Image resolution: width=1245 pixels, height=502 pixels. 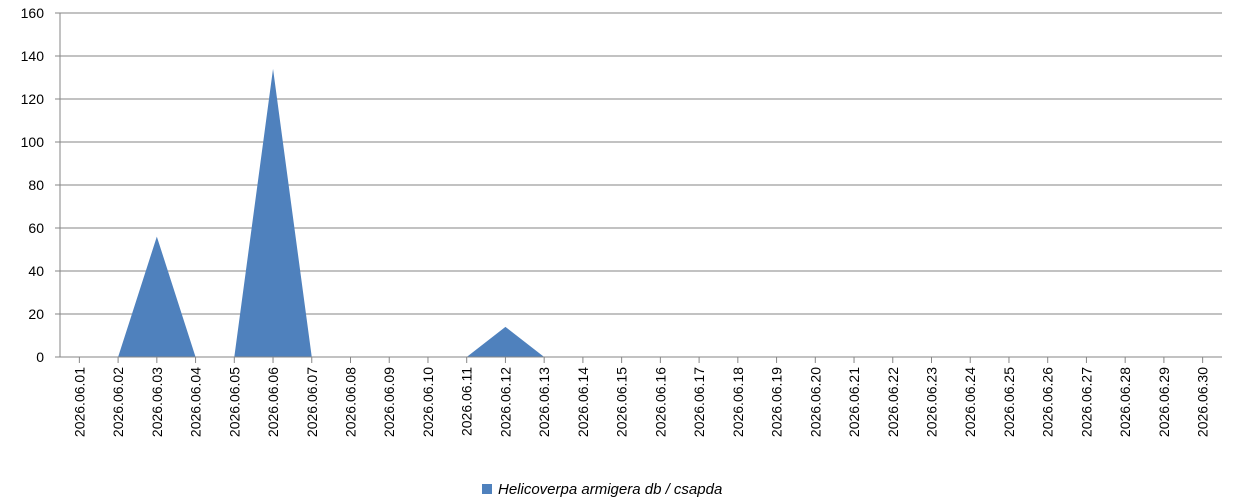 What do you see at coordinates (1164, 402) in the screenshot?
I see `x-tick-label: 2026.06.29` at bounding box center [1164, 402].